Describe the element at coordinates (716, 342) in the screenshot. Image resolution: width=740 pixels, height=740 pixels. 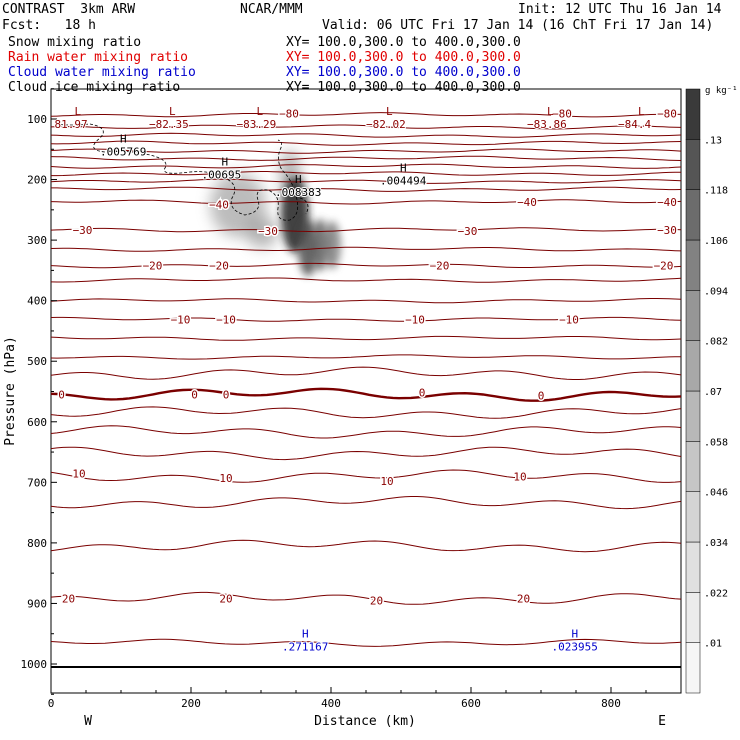
I see `colorbar-label: .082` at that location.